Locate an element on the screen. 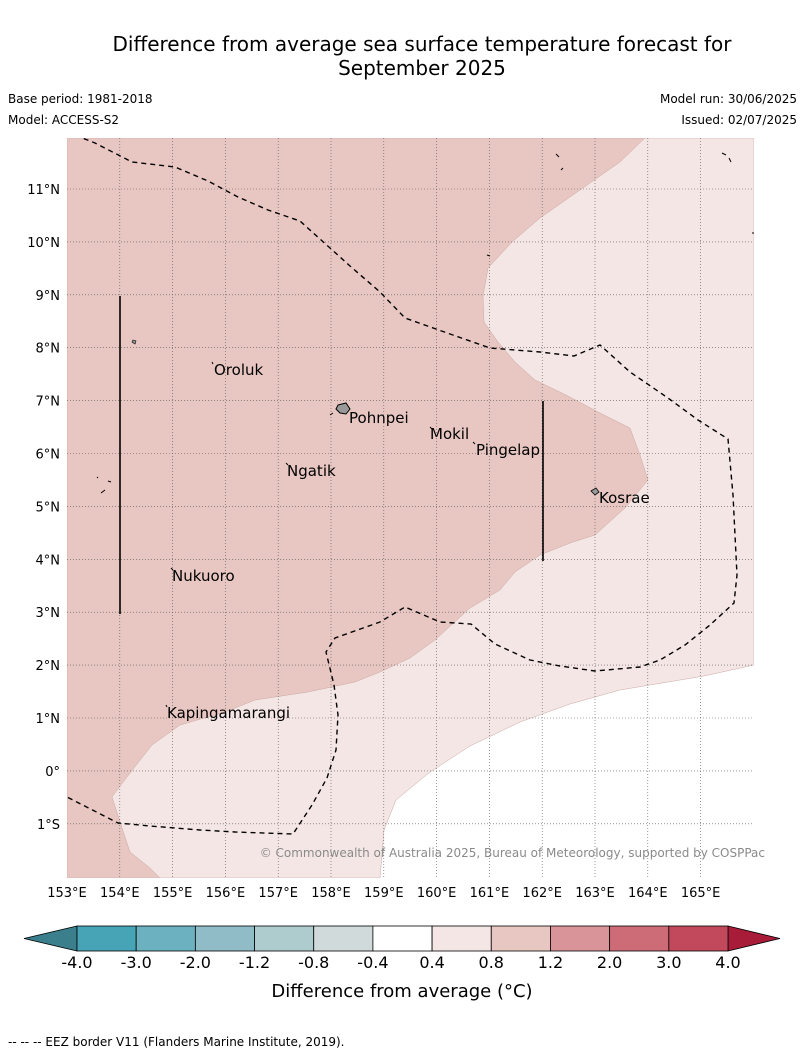 Image resolution: width=804 pixels, height=1058 pixels. colorbar-tick-label: -2.0 is located at coordinates (195, 962).